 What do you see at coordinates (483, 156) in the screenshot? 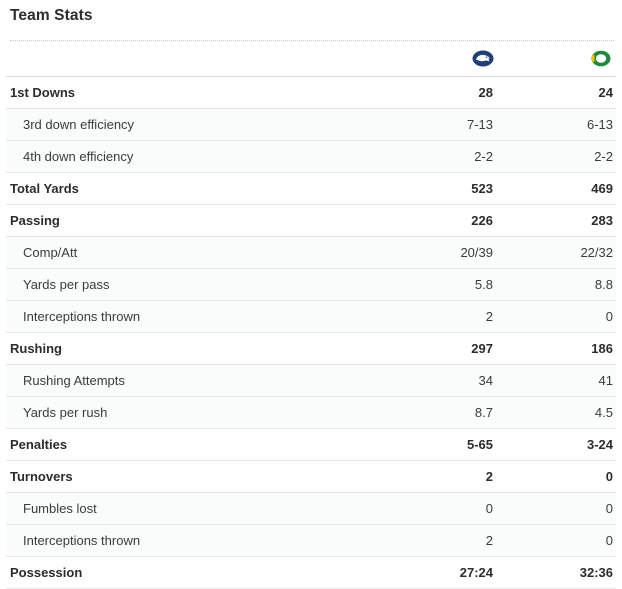
I see `team1-stat-value: 2-2` at bounding box center [483, 156].